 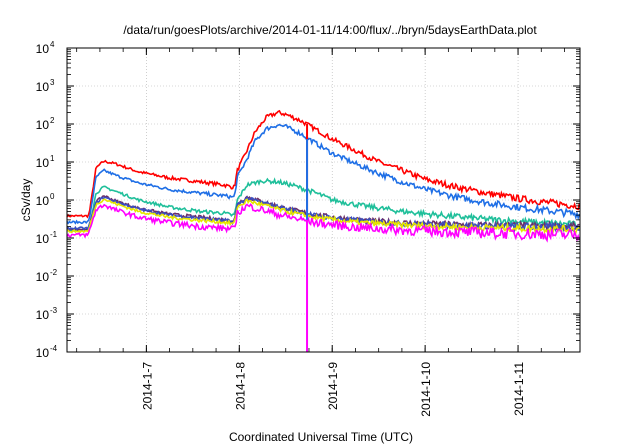 I want to click on x-tick-label: 2014-1-10, so click(x=426, y=389).